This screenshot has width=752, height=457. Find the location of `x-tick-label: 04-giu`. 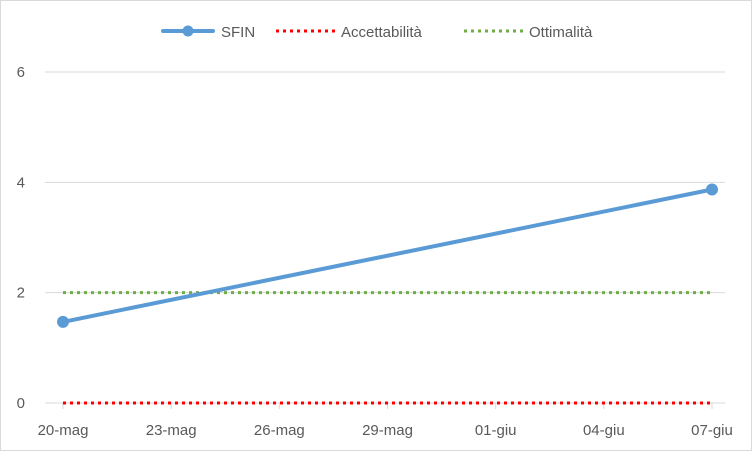

x-tick-label: 04-giu is located at coordinates (604, 430).